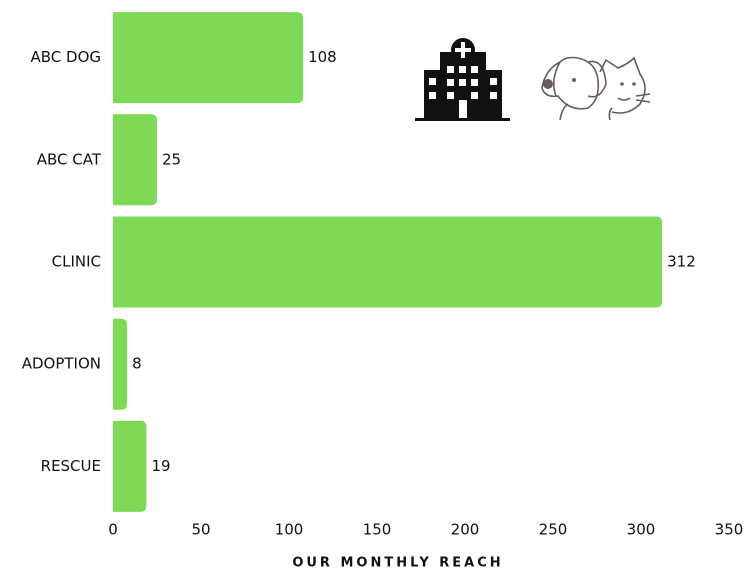 This screenshot has height=574, width=744. What do you see at coordinates (729, 530) in the screenshot?
I see `x-tick-label: 350` at bounding box center [729, 530].